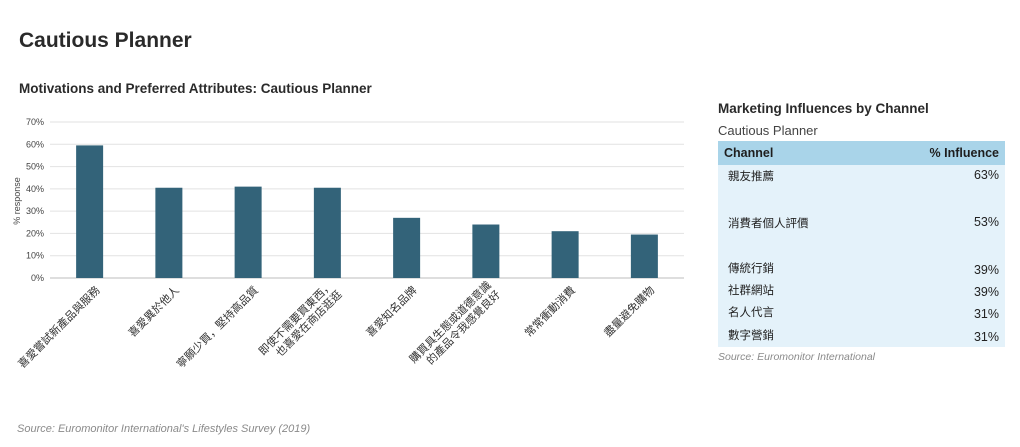  I want to click on influences-subtitle: Cautious Planner, so click(768, 130).